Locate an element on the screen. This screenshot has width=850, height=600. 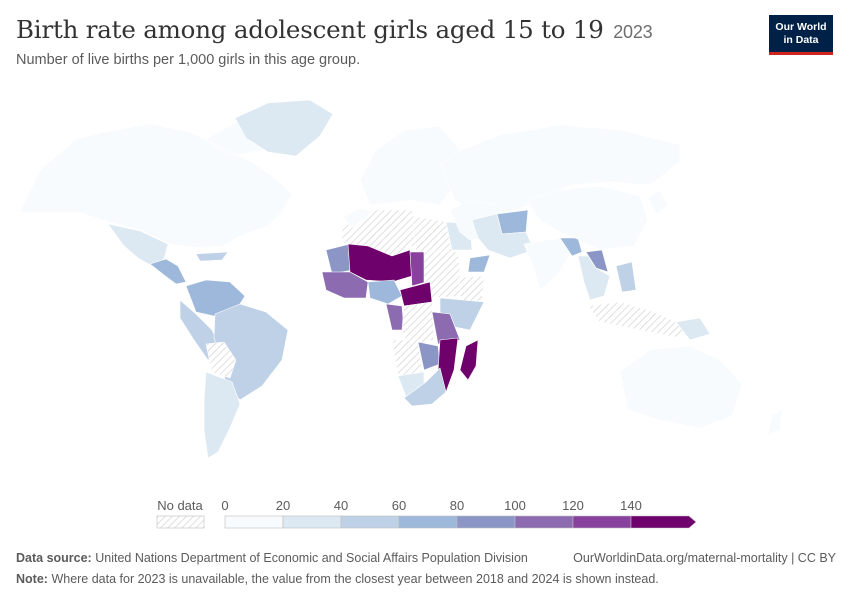
legend-tick-label: 20 is located at coordinates (283, 505).